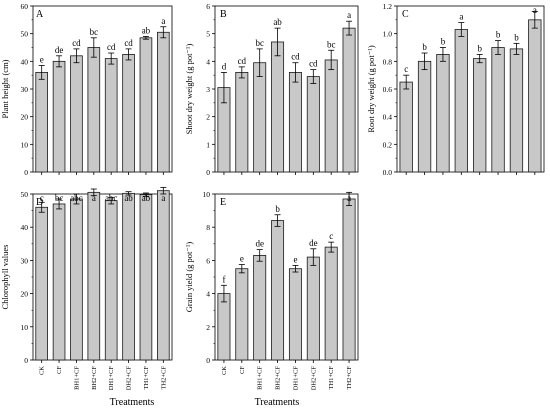  I want to click on y-axis-title: Shoot dry weight (g pot⁻¹), so click(189, 89).